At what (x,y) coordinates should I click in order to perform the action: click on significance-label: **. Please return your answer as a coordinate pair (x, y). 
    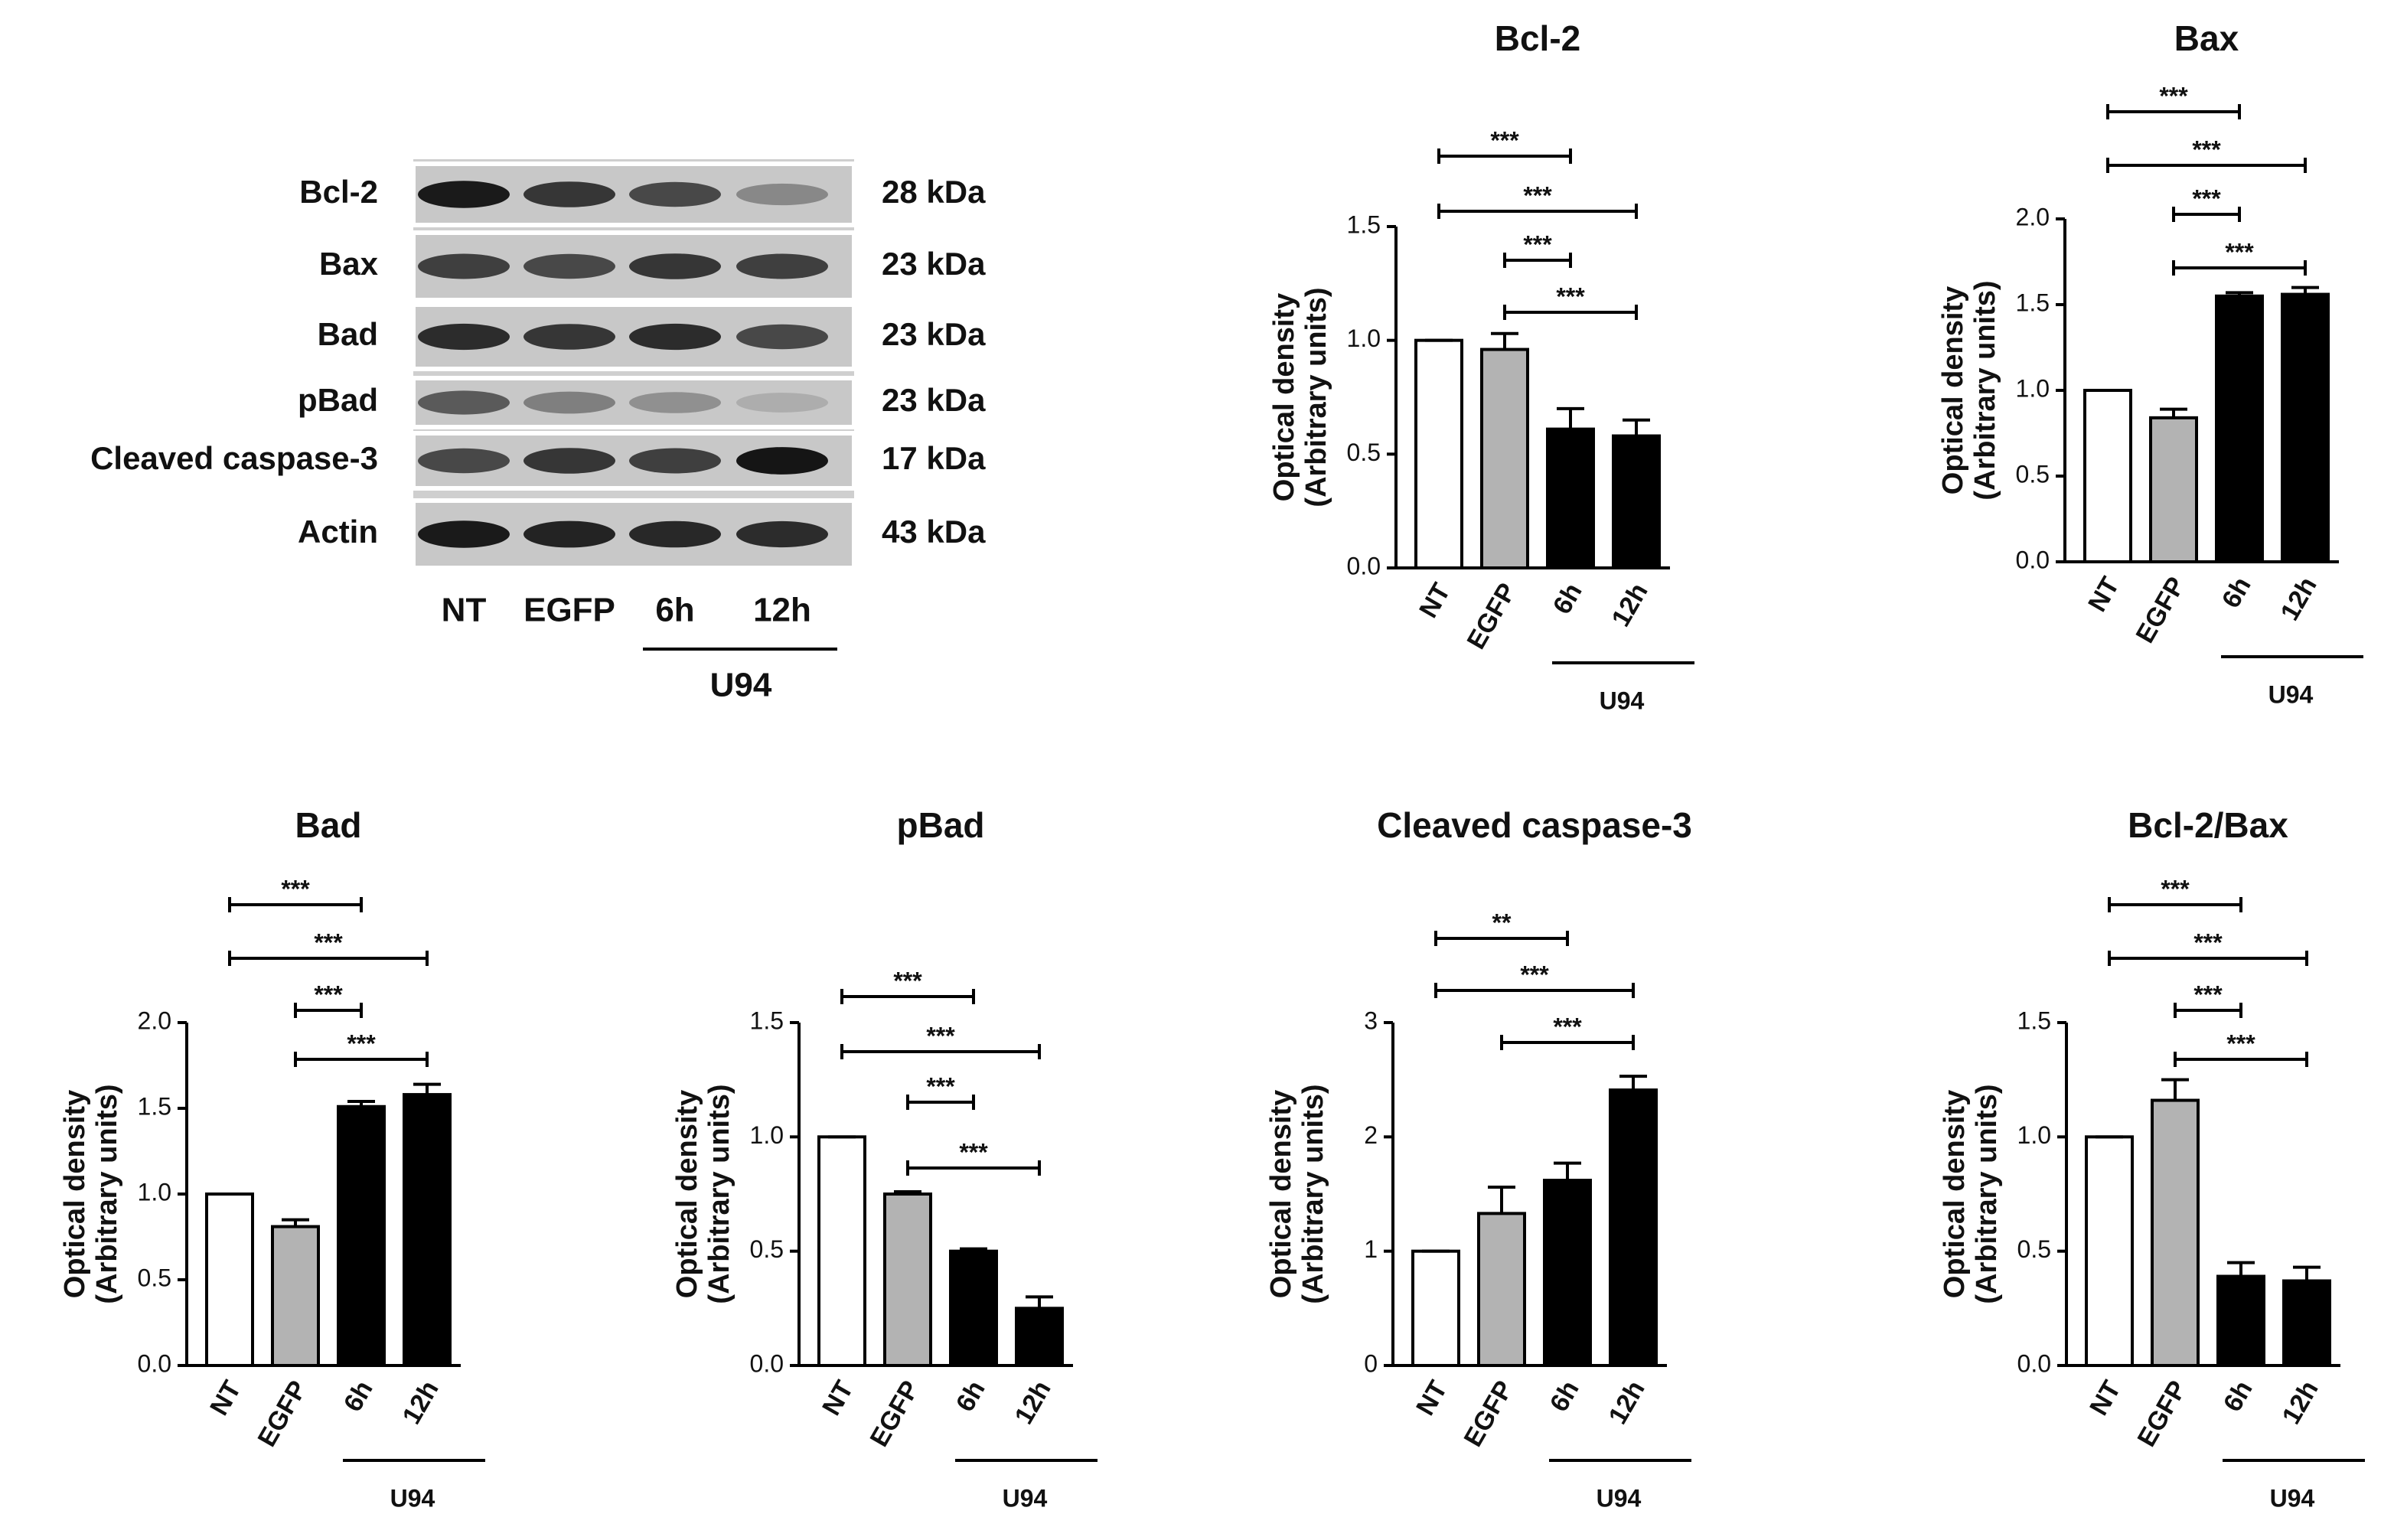
    Looking at the image, I should click on (1502, 923).